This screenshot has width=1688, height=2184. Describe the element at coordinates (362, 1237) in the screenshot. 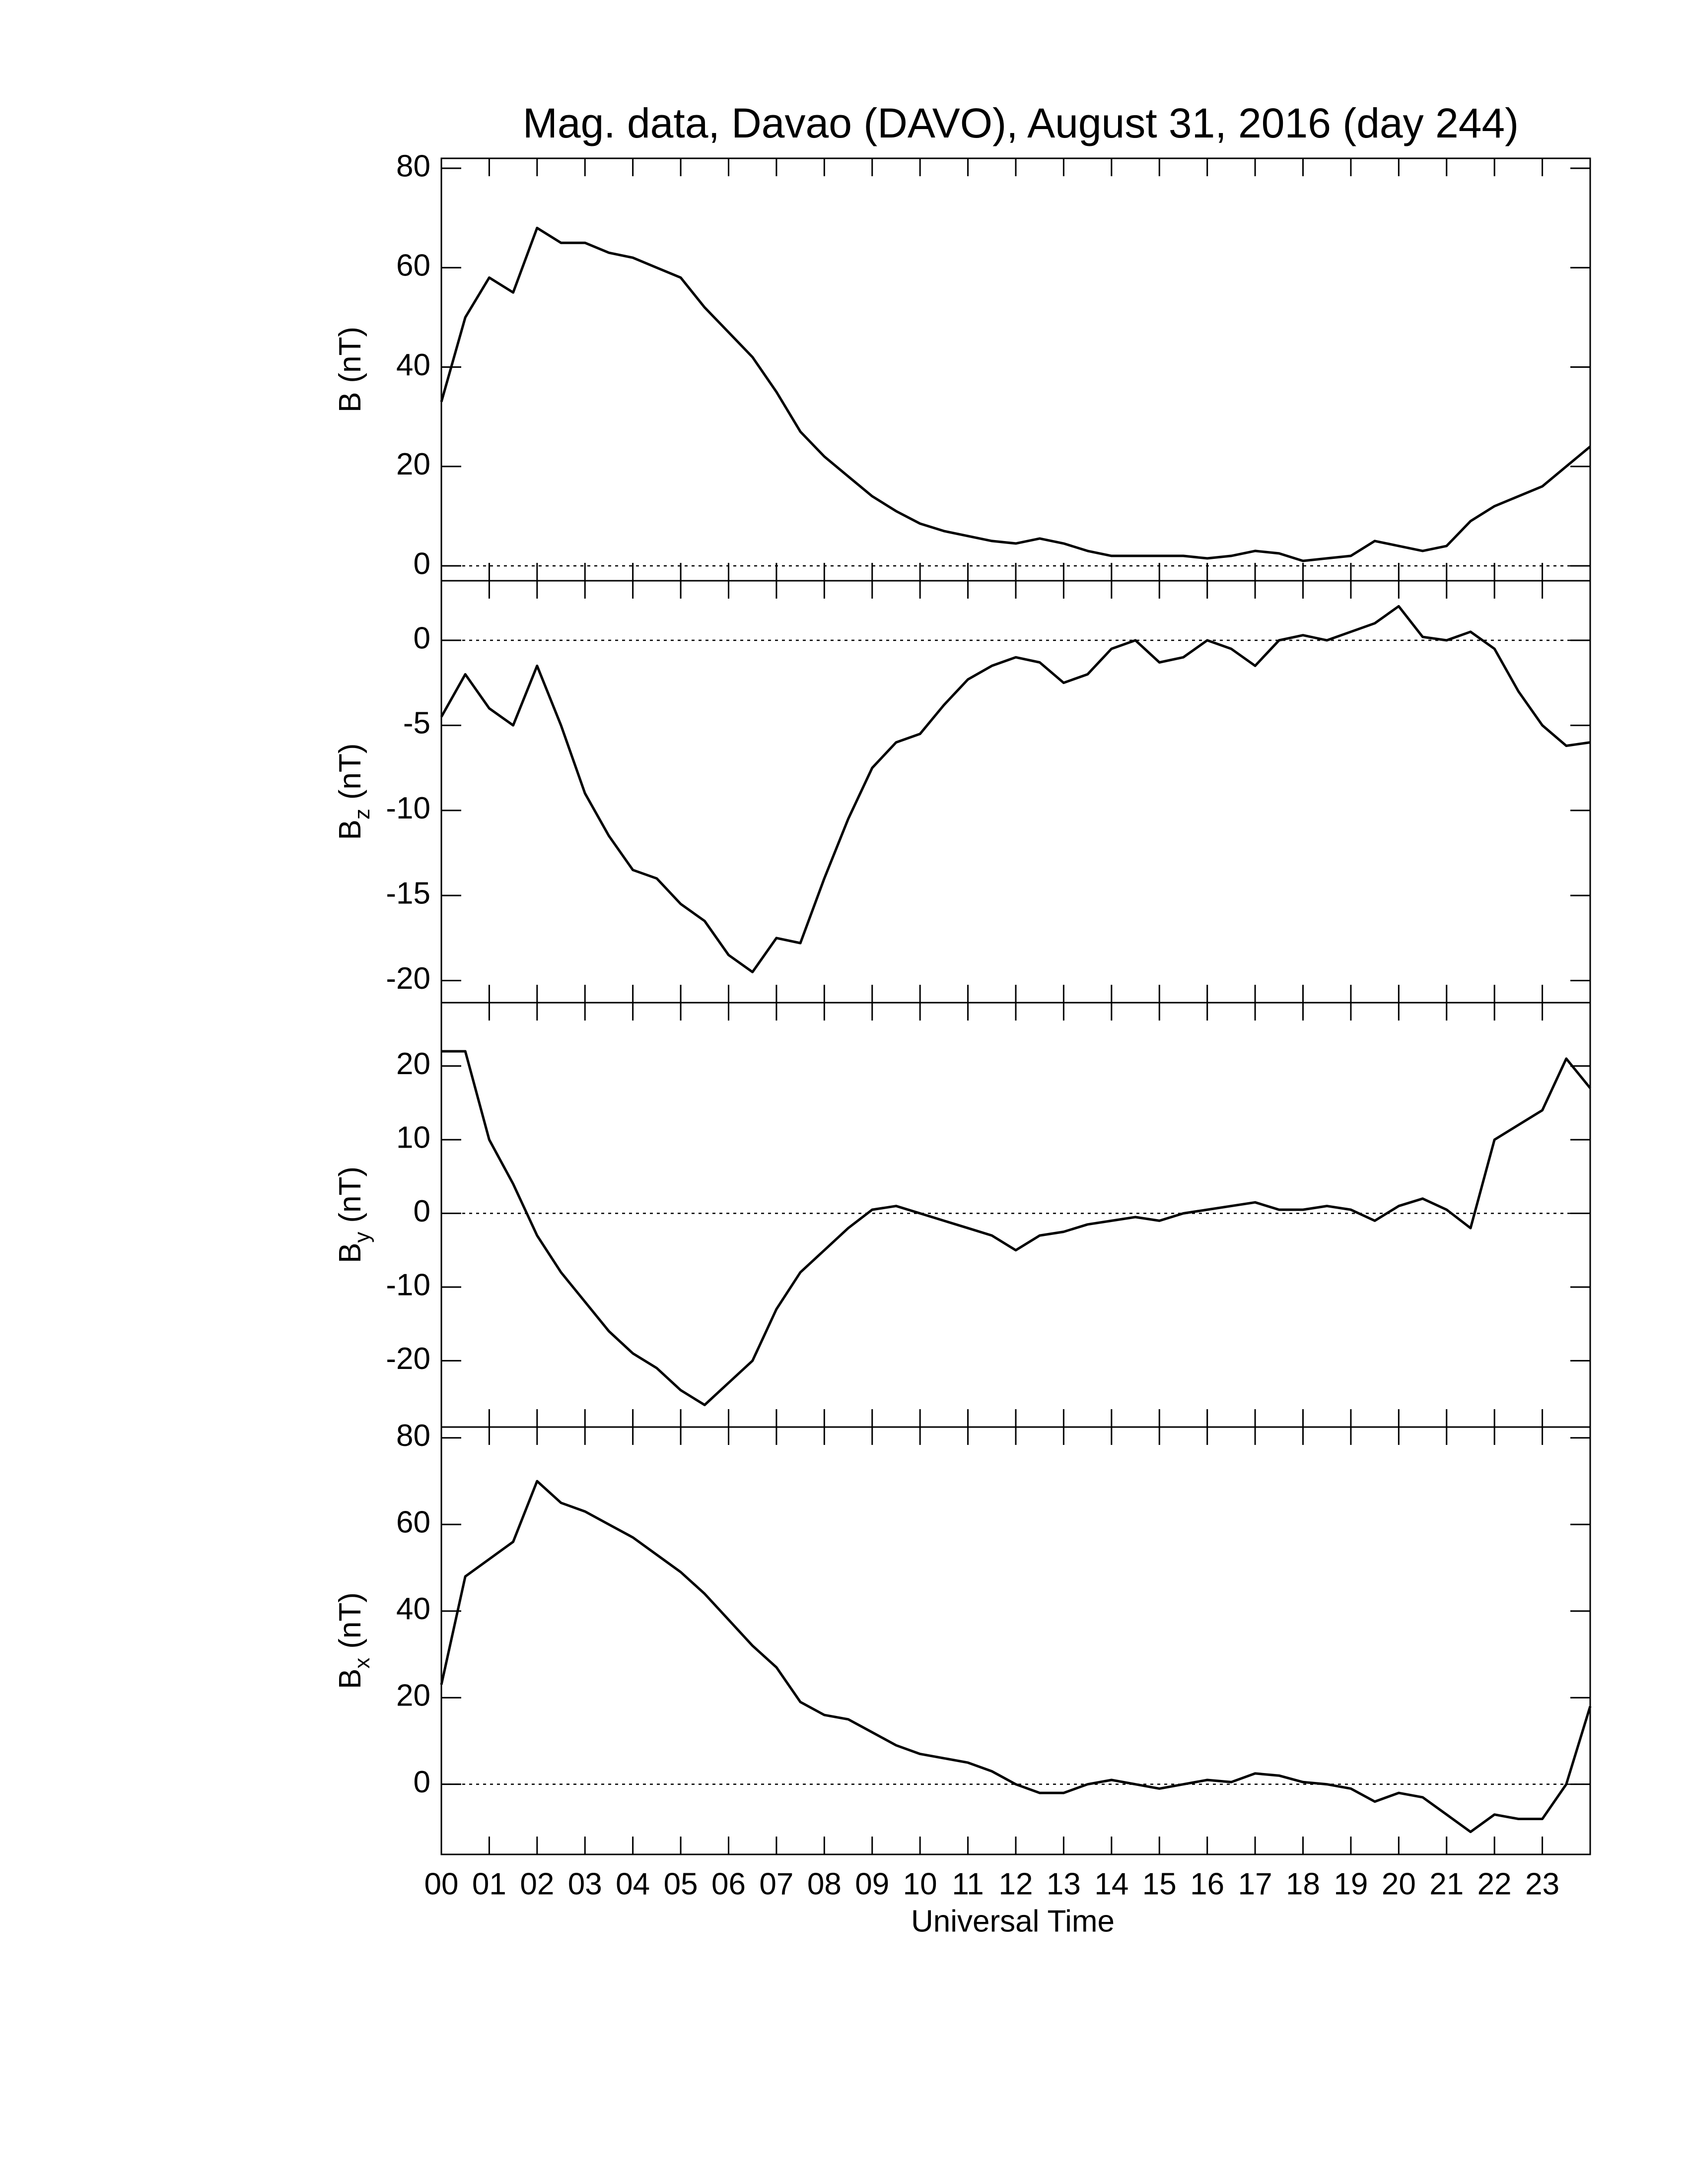

I see `y-label-subscript: y` at that location.